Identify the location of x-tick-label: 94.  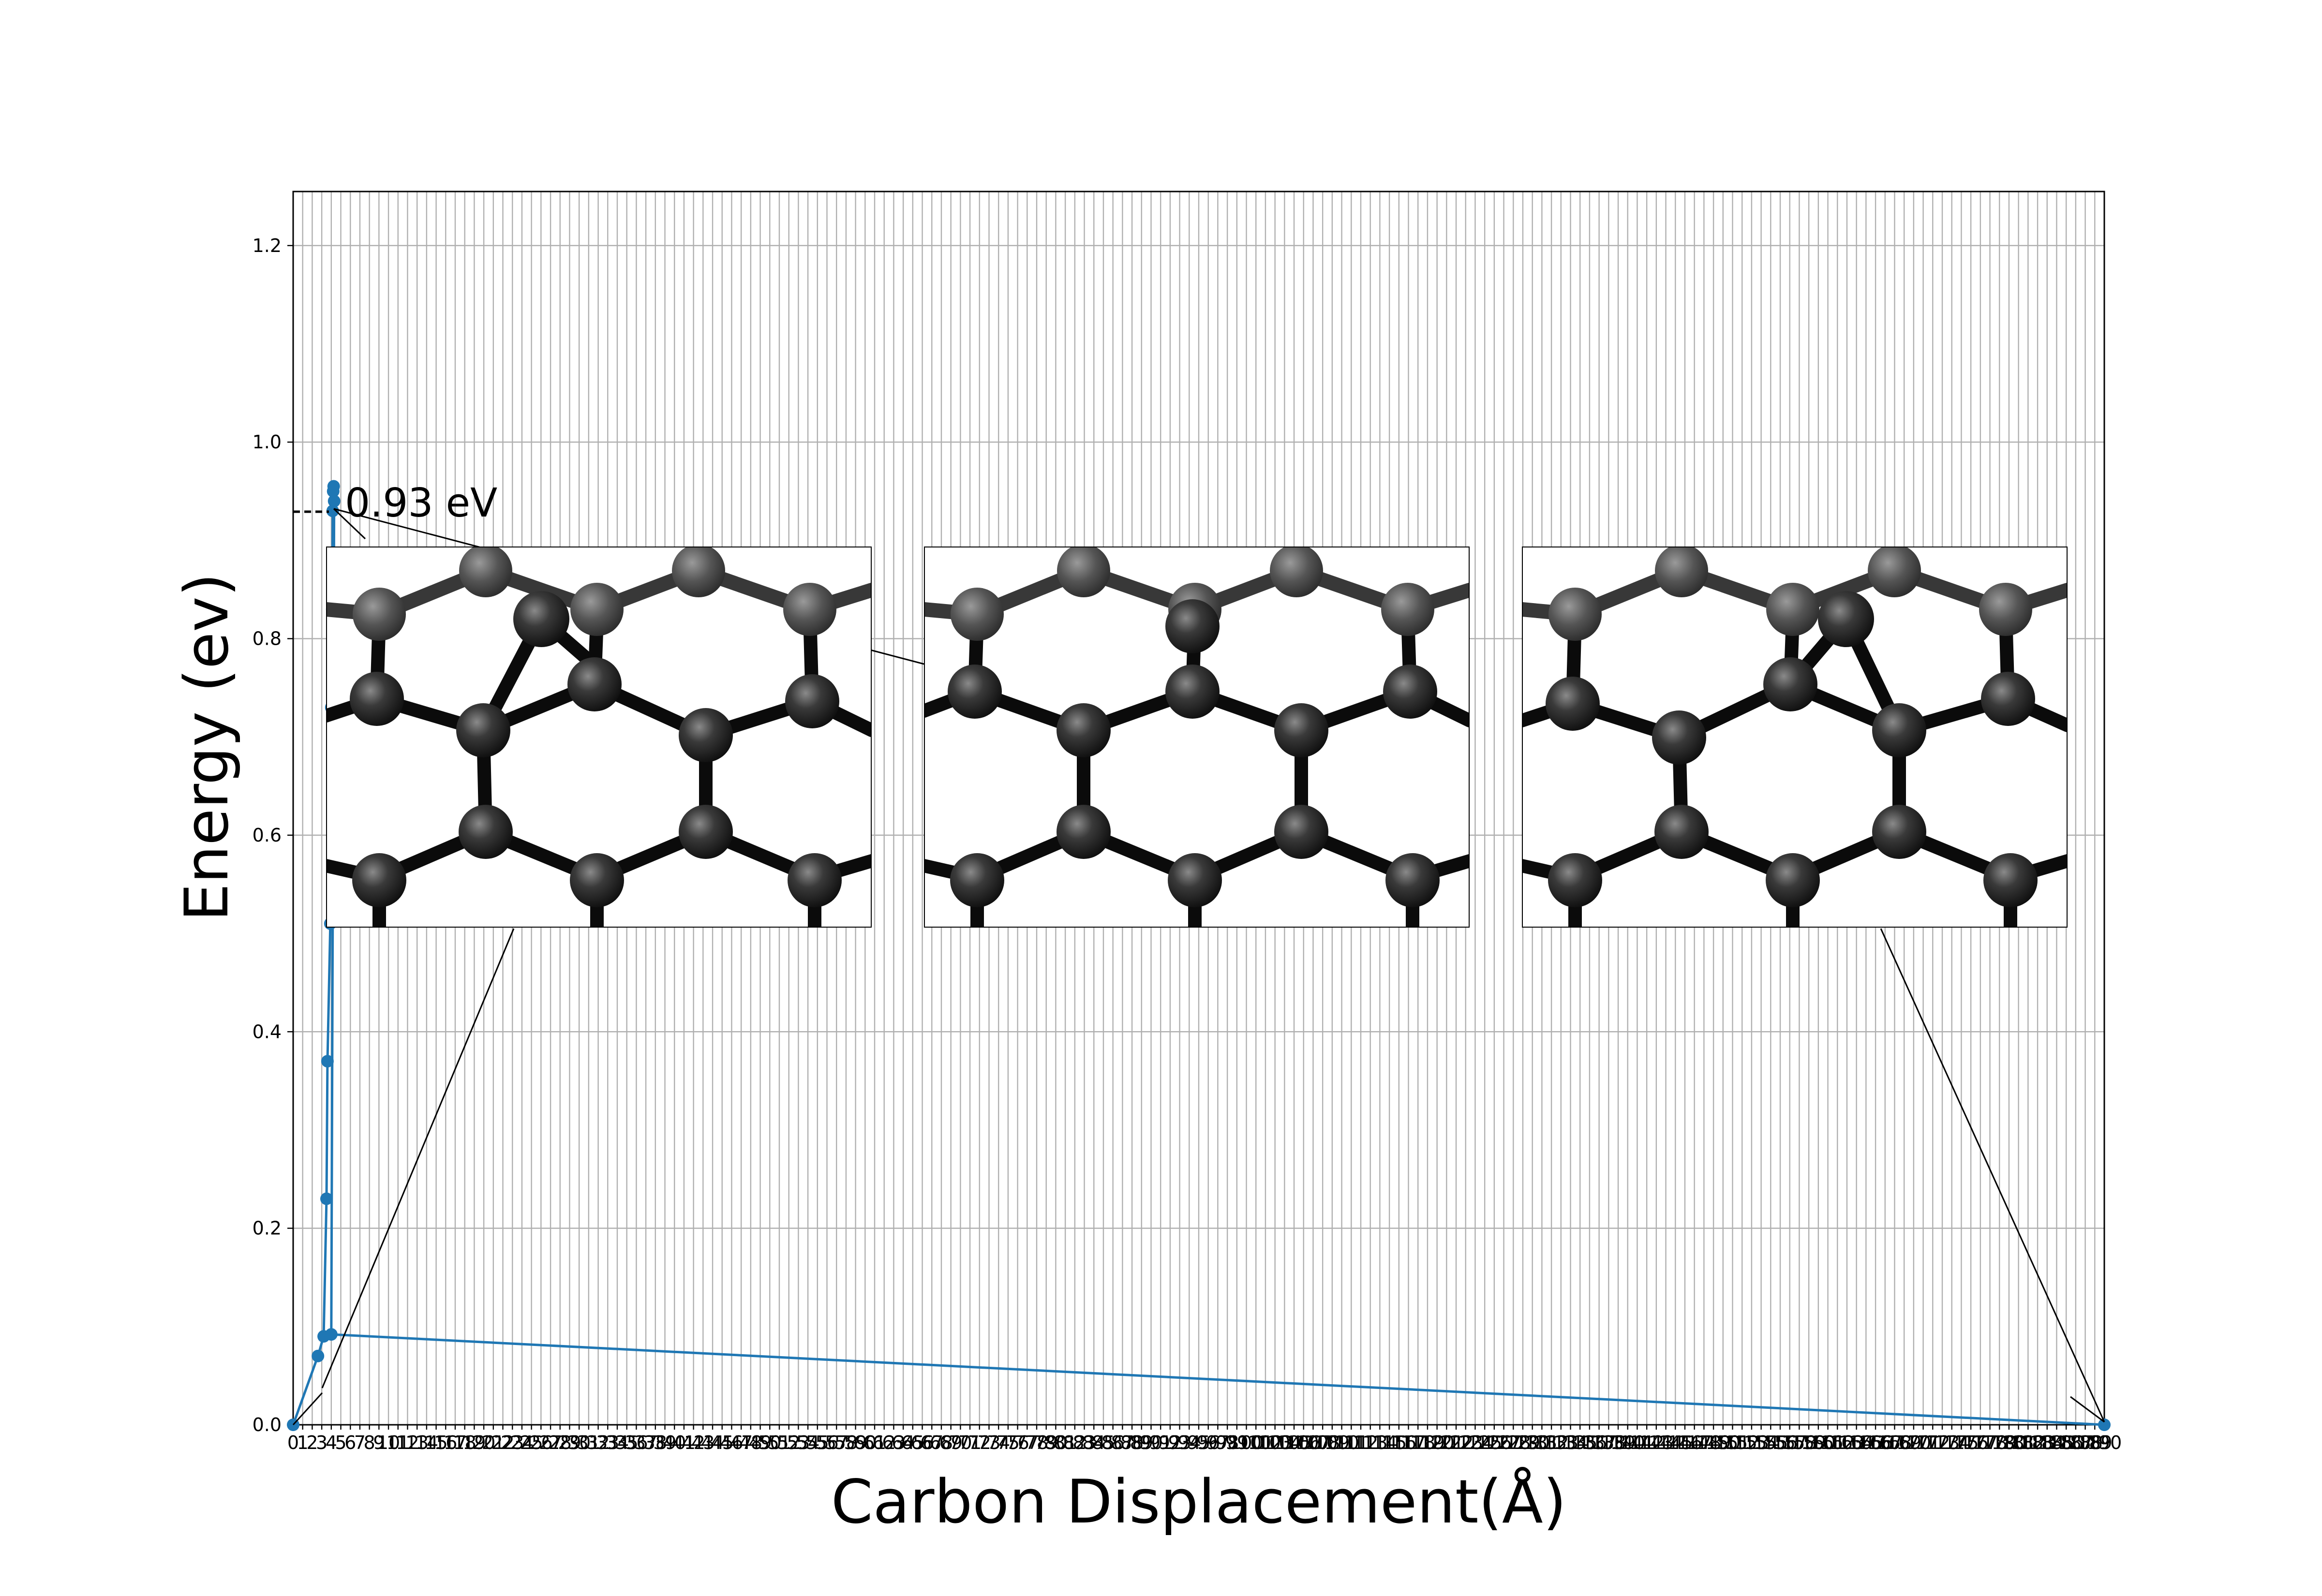
(1189, 1442).